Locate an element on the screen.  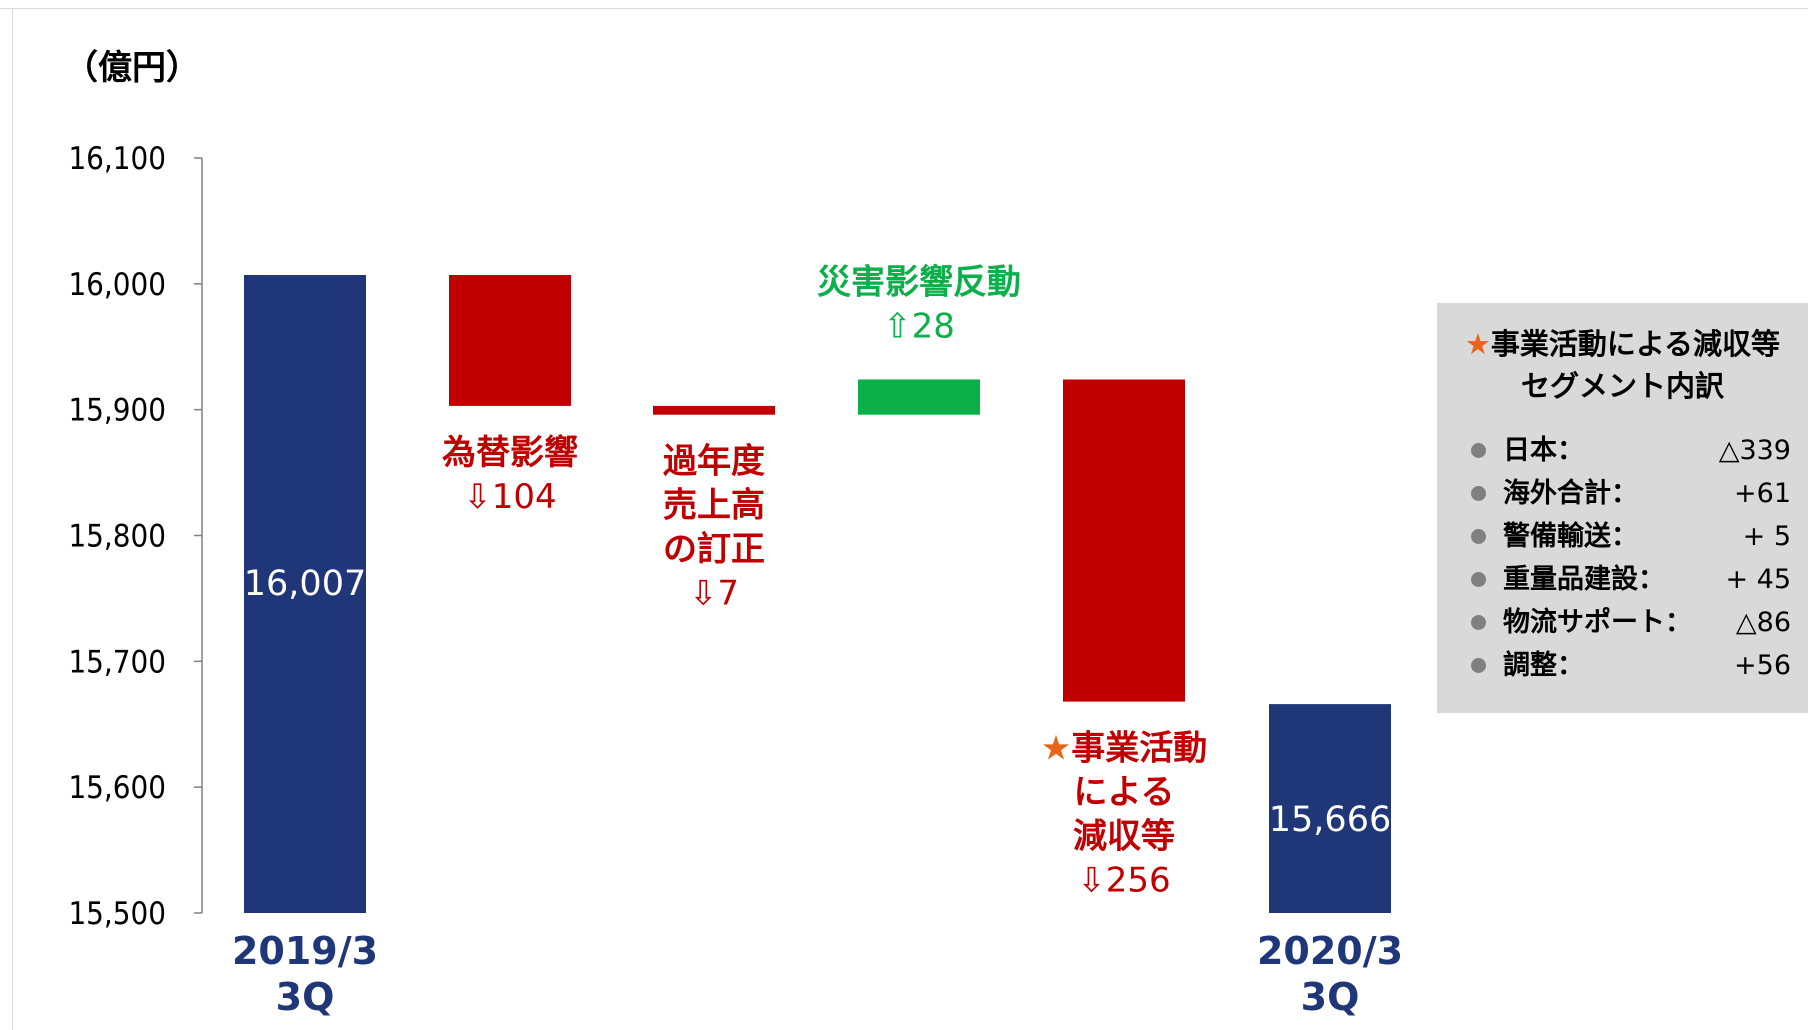
breakdown-item-name: 警備輸送： is located at coordinates (1570, 536).